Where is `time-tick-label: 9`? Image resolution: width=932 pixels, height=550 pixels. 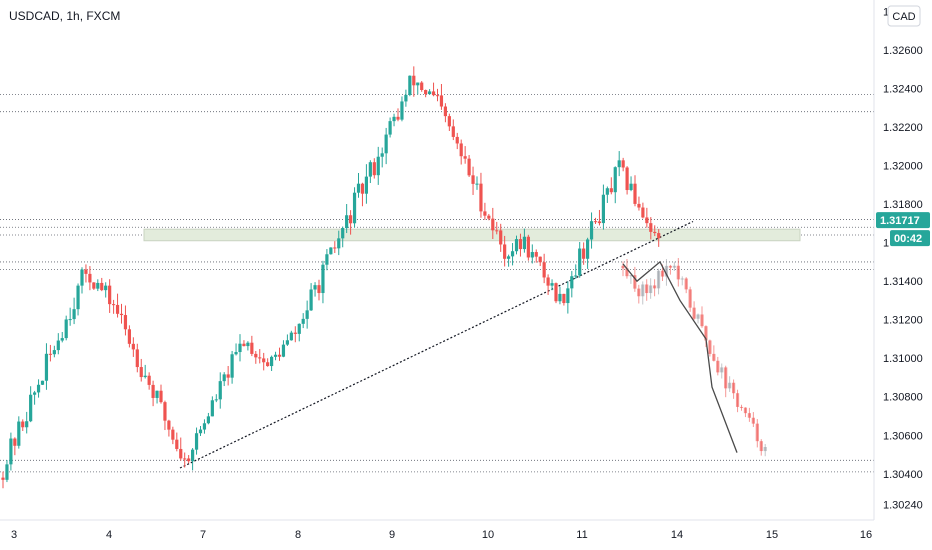 time-tick-label: 9 is located at coordinates (392, 535).